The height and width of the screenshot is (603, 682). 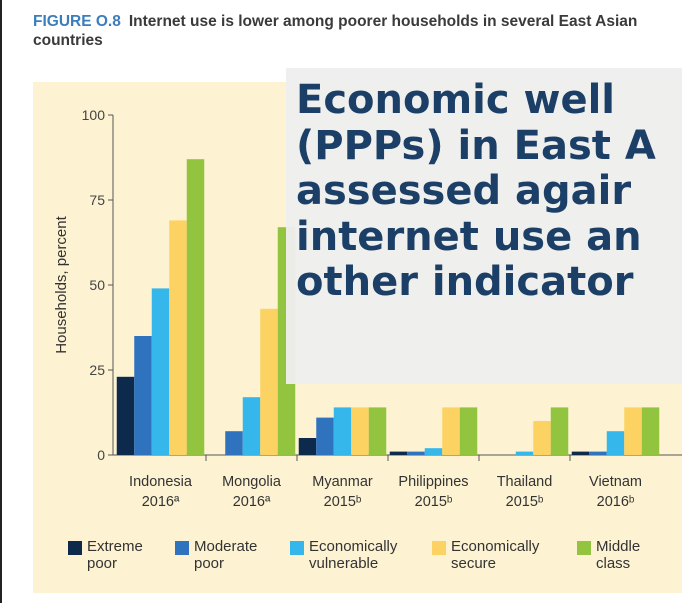 What do you see at coordinates (94, 115) in the screenshot?
I see `y-tick-label: 100` at bounding box center [94, 115].